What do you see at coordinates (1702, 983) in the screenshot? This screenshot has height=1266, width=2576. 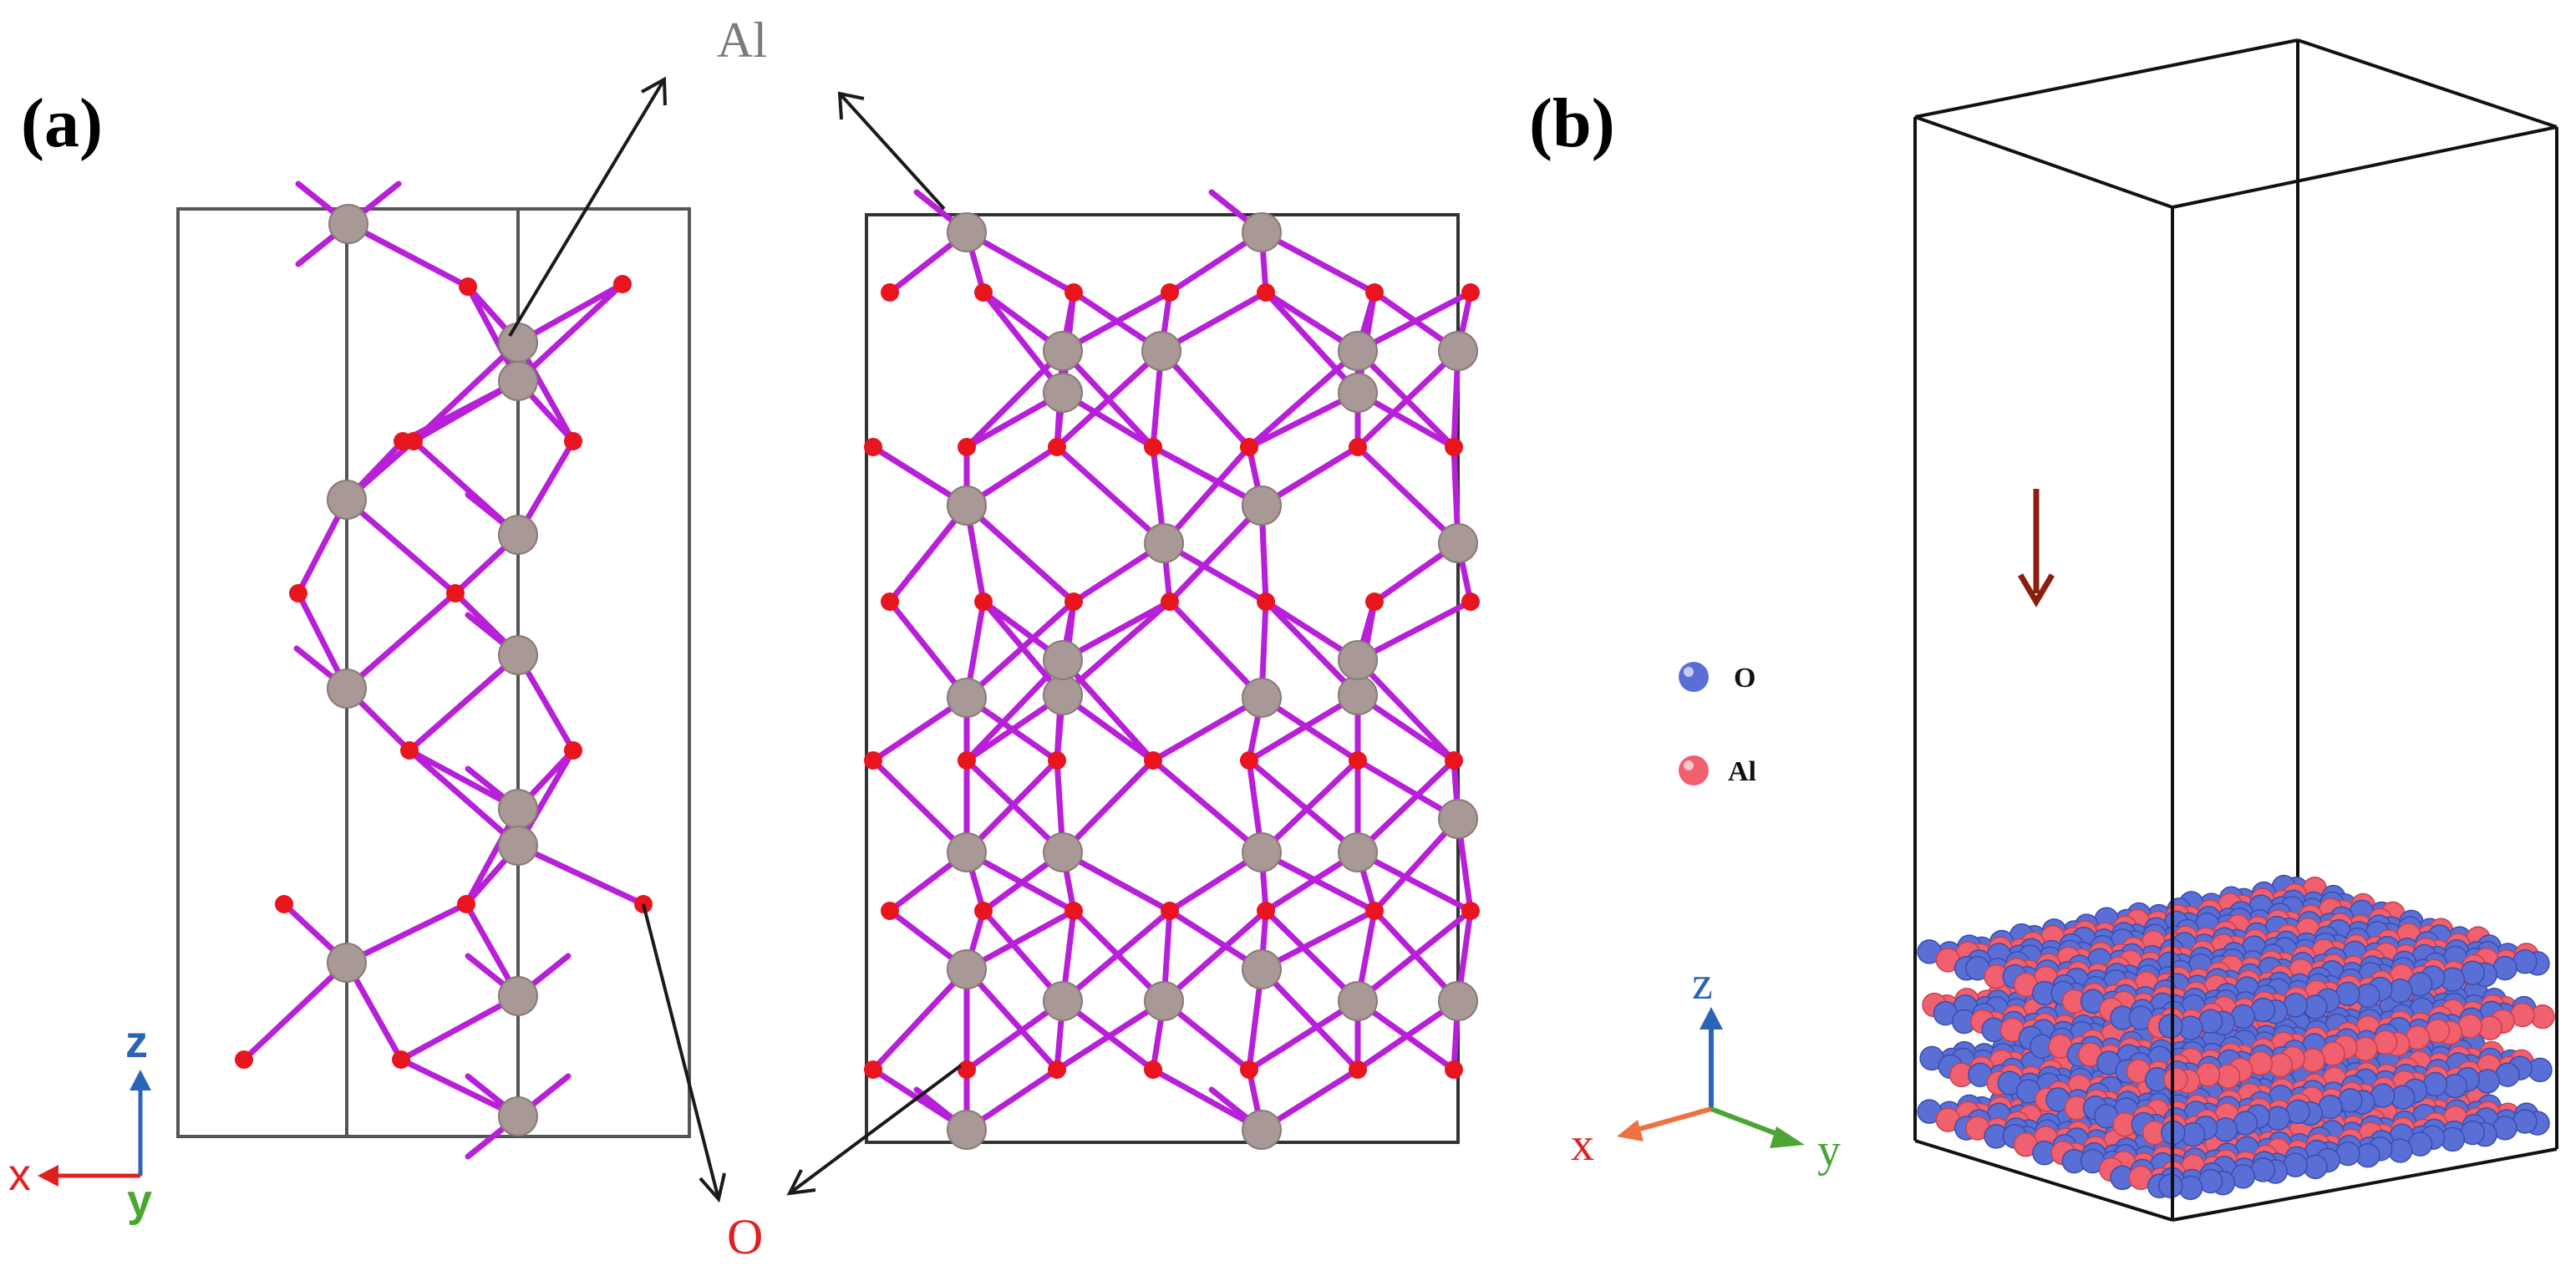 I see `axis-b-z-label: z` at bounding box center [1702, 983].